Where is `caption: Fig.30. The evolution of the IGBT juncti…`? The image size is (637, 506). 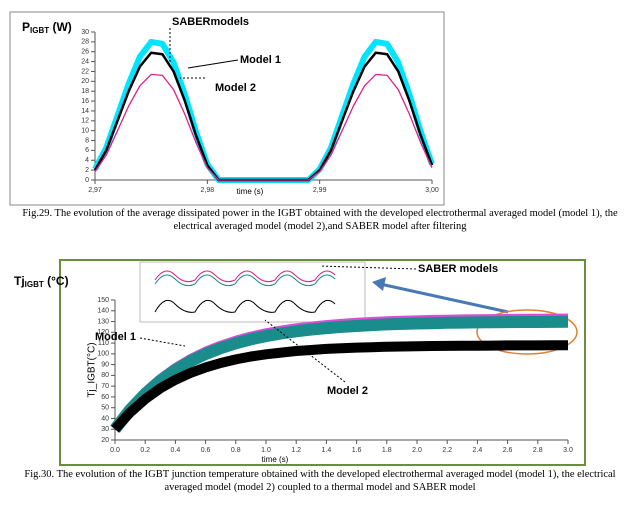
caption: Fig.30. The evolution of the IGBT juncti… is located at coordinates (320, 481).